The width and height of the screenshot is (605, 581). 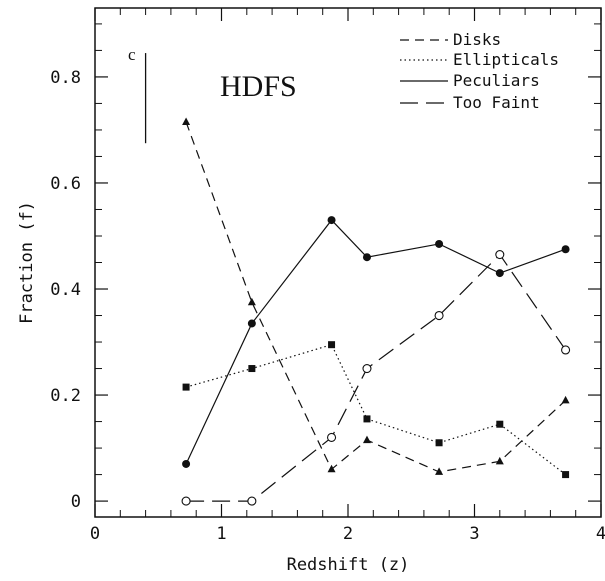 What do you see at coordinates (132, 54) in the screenshot?
I see `panel-label: c` at bounding box center [132, 54].